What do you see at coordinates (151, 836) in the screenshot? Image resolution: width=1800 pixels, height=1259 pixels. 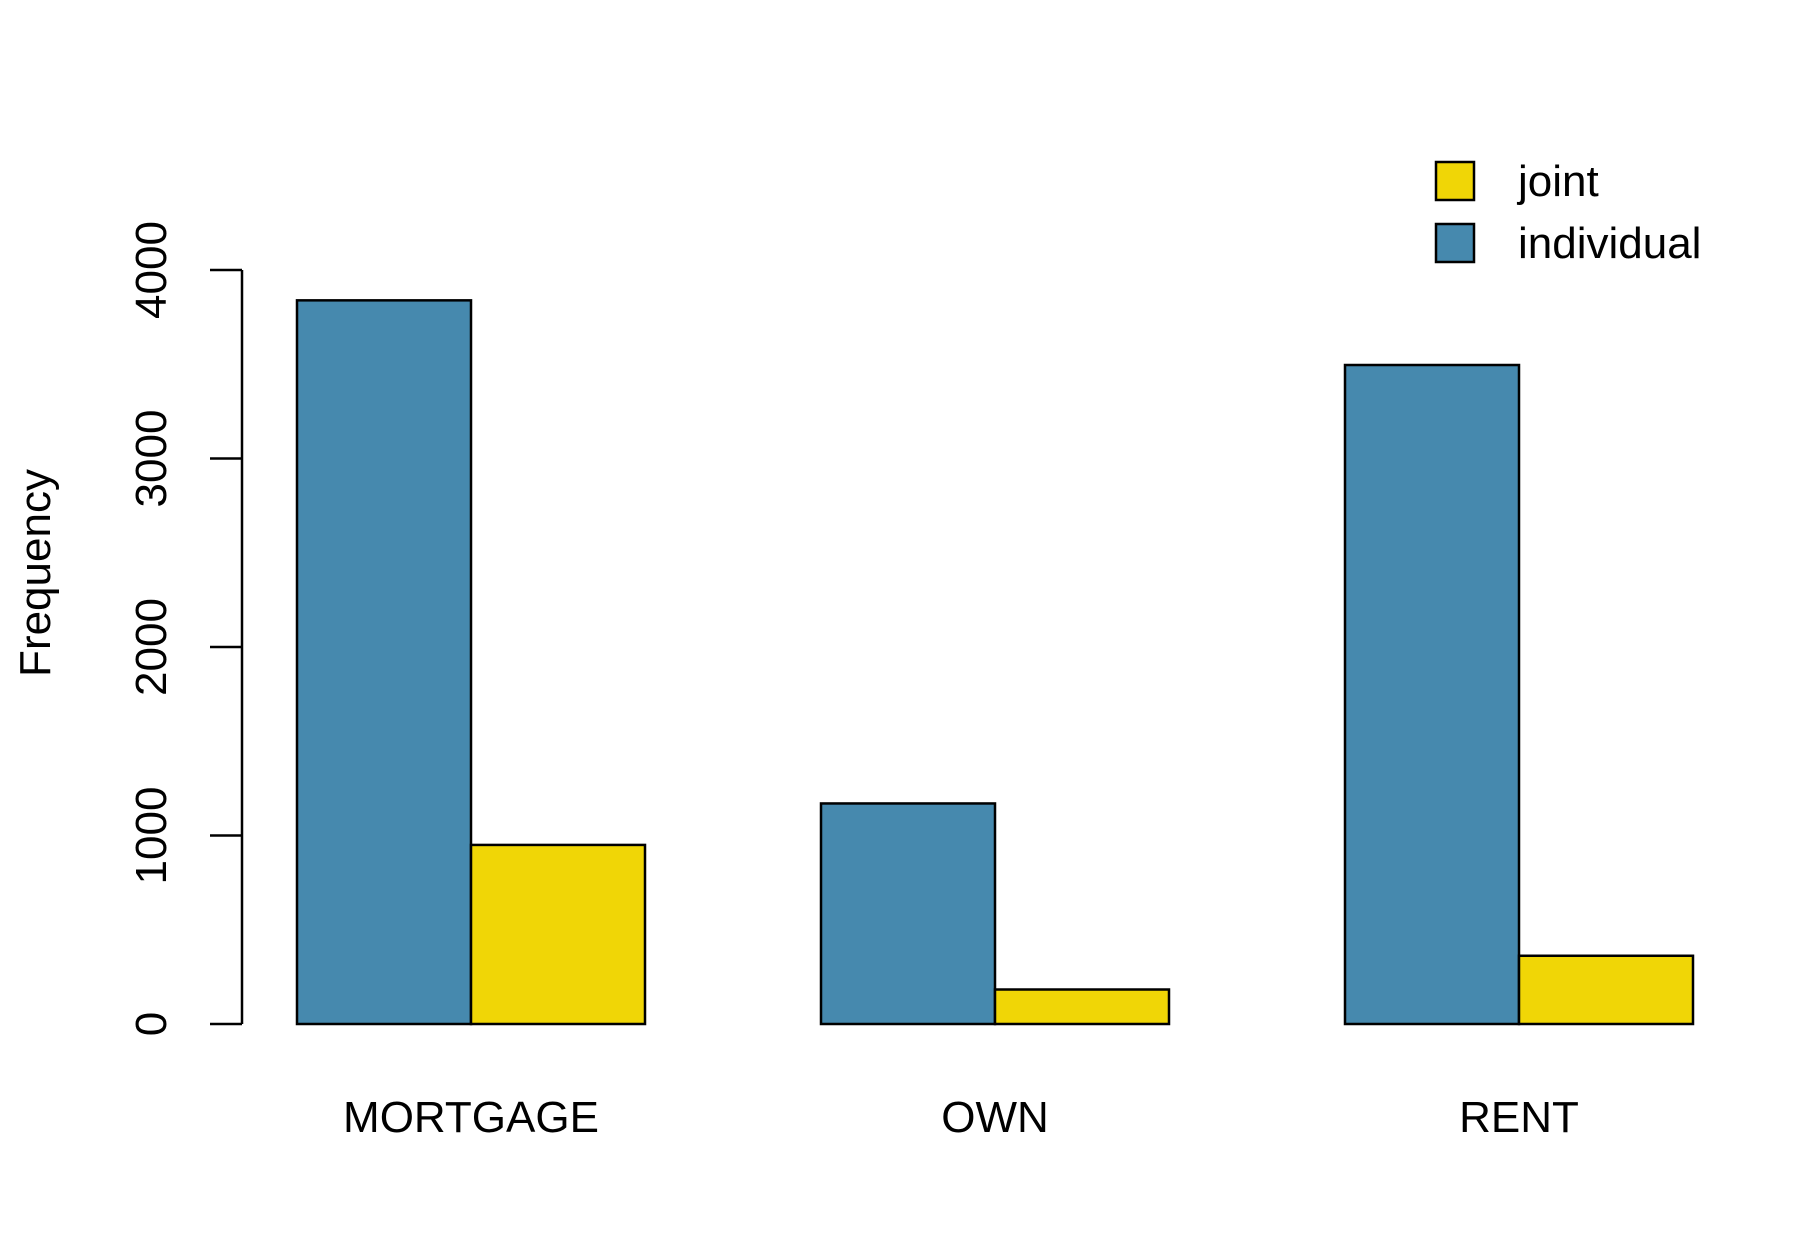 I see `y-tick-label: 1000` at bounding box center [151, 836].